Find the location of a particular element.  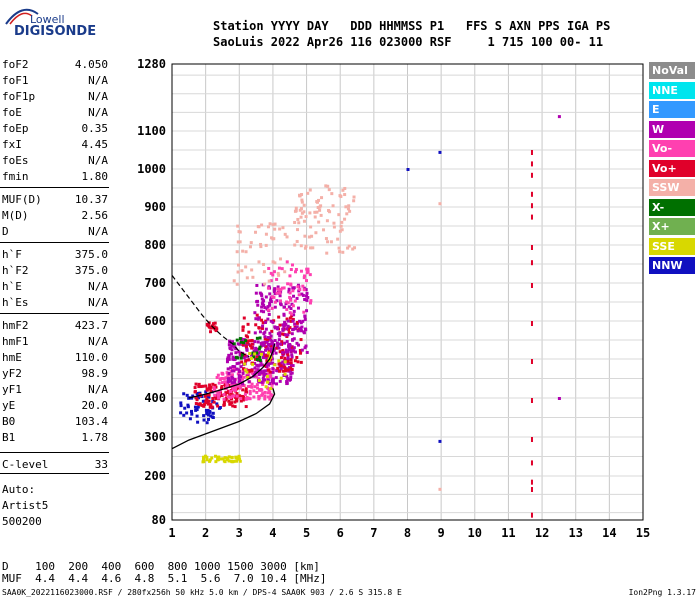

param-value: 103.4 is located at coordinates (91, 421).